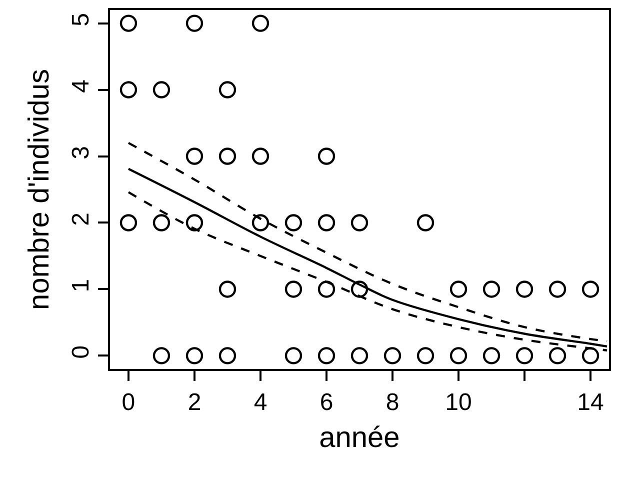 This screenshot has height=479, width=619. I want to click on x-tick-label: 2, so click(195, 402).